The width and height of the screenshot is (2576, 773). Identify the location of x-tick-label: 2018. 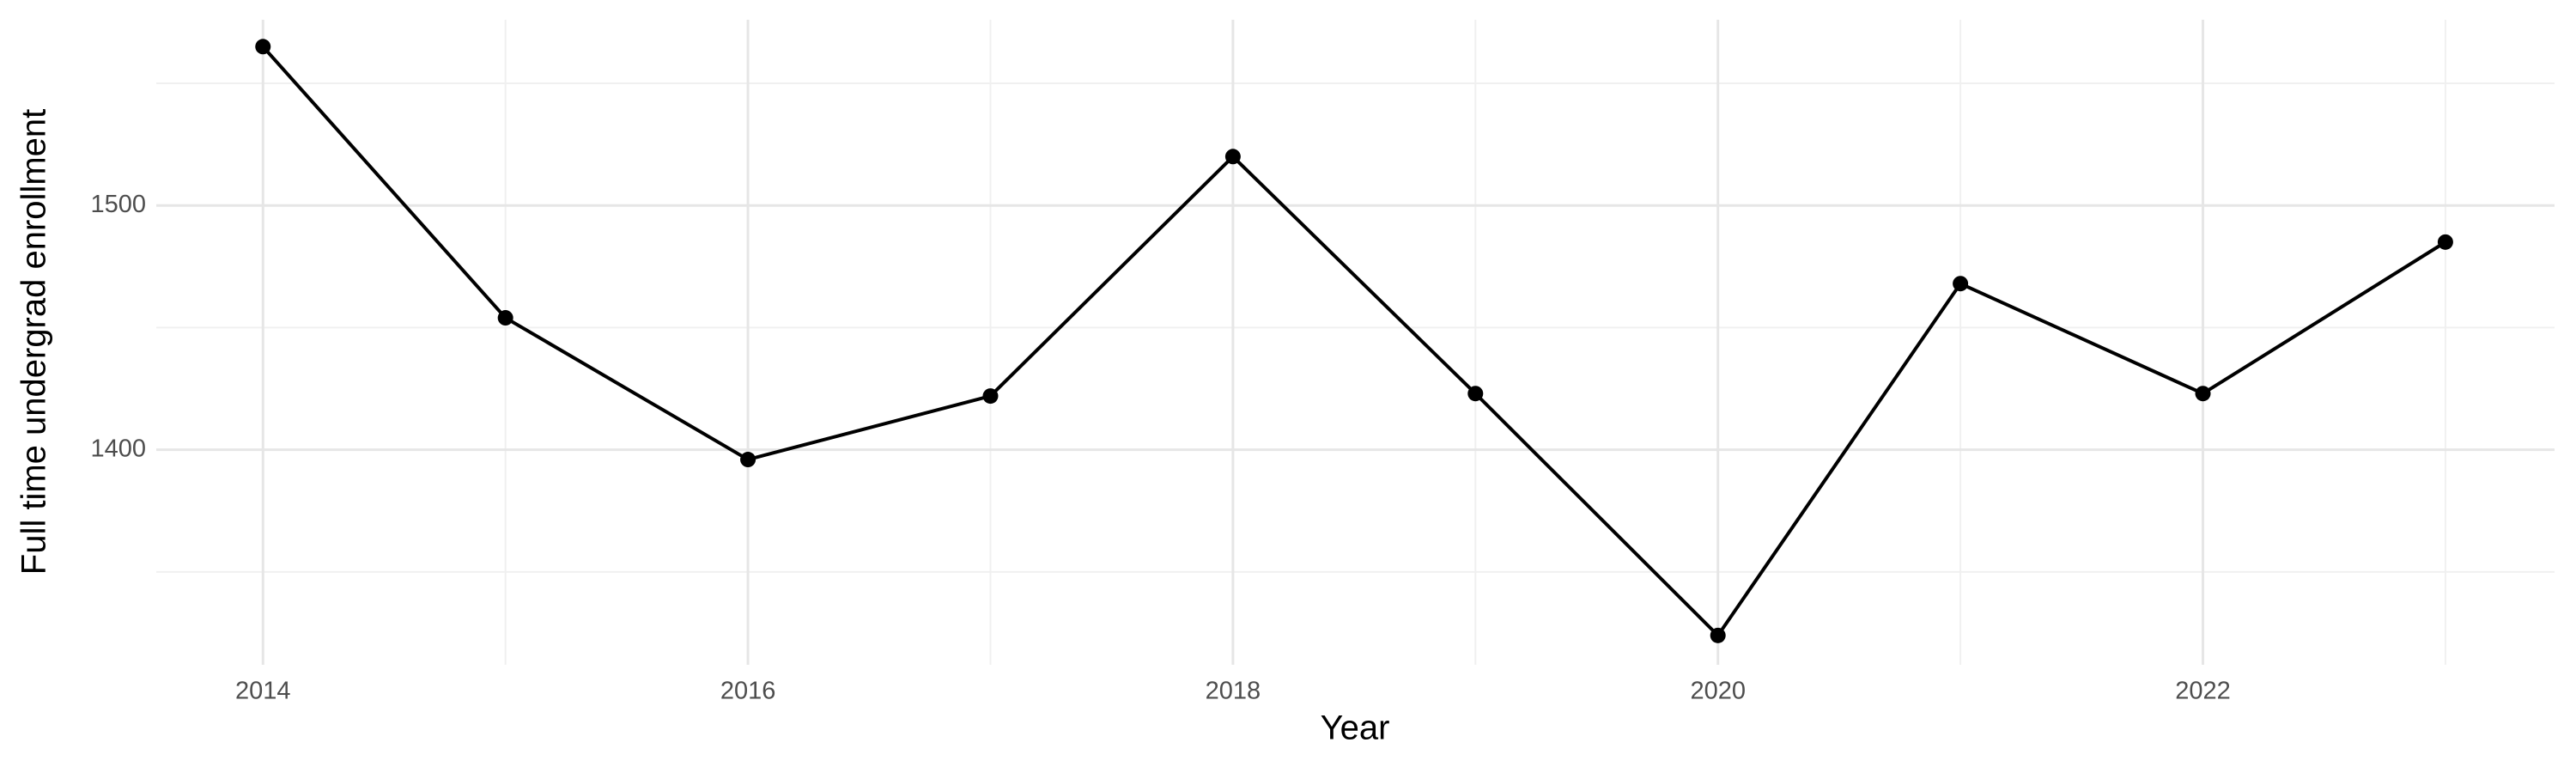
(1233, 691).